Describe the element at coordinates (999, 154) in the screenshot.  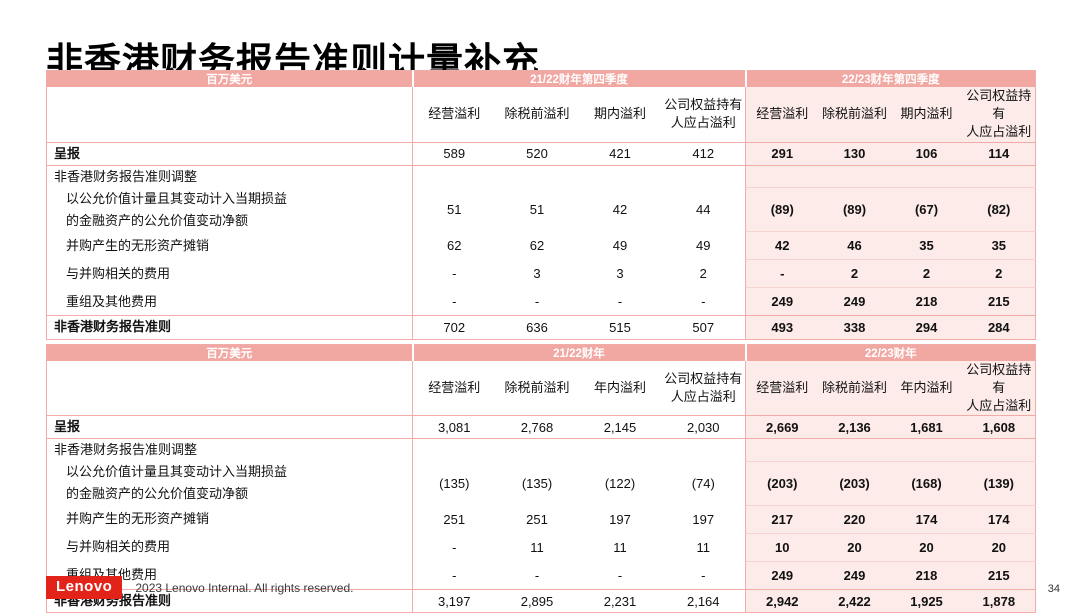
I see `value-cell: 114` at that location.